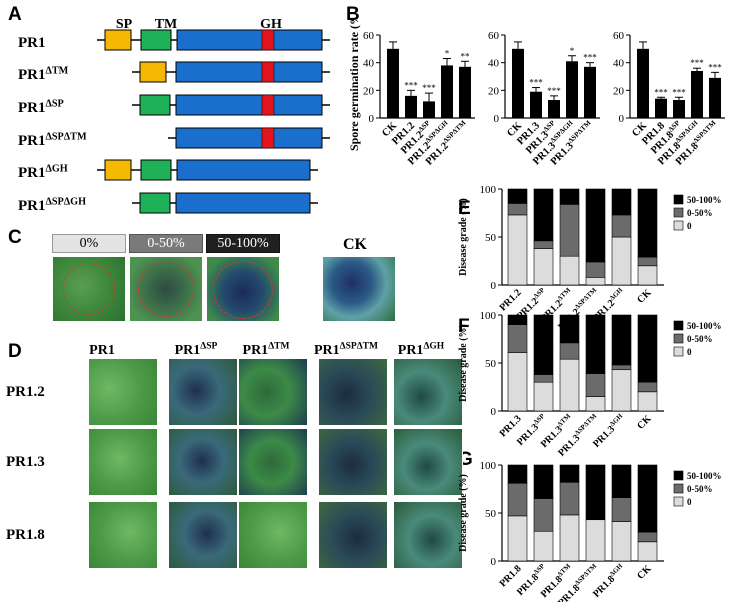 The width and height of the screenshot is (738, 602). I want to click on y-tick-label: 60, so click(494, 36).